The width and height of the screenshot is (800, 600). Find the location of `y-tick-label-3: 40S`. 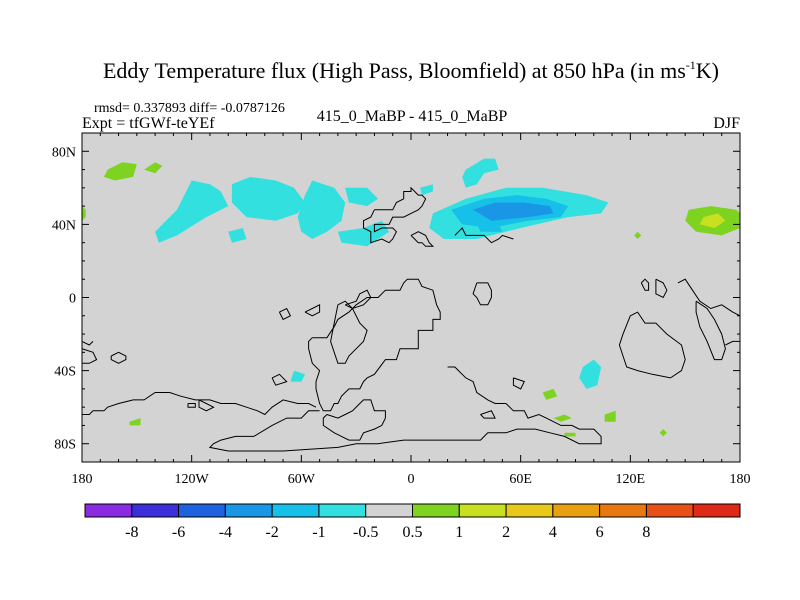

y-tick-label-3: 40S is located at coordinates (65, 372).